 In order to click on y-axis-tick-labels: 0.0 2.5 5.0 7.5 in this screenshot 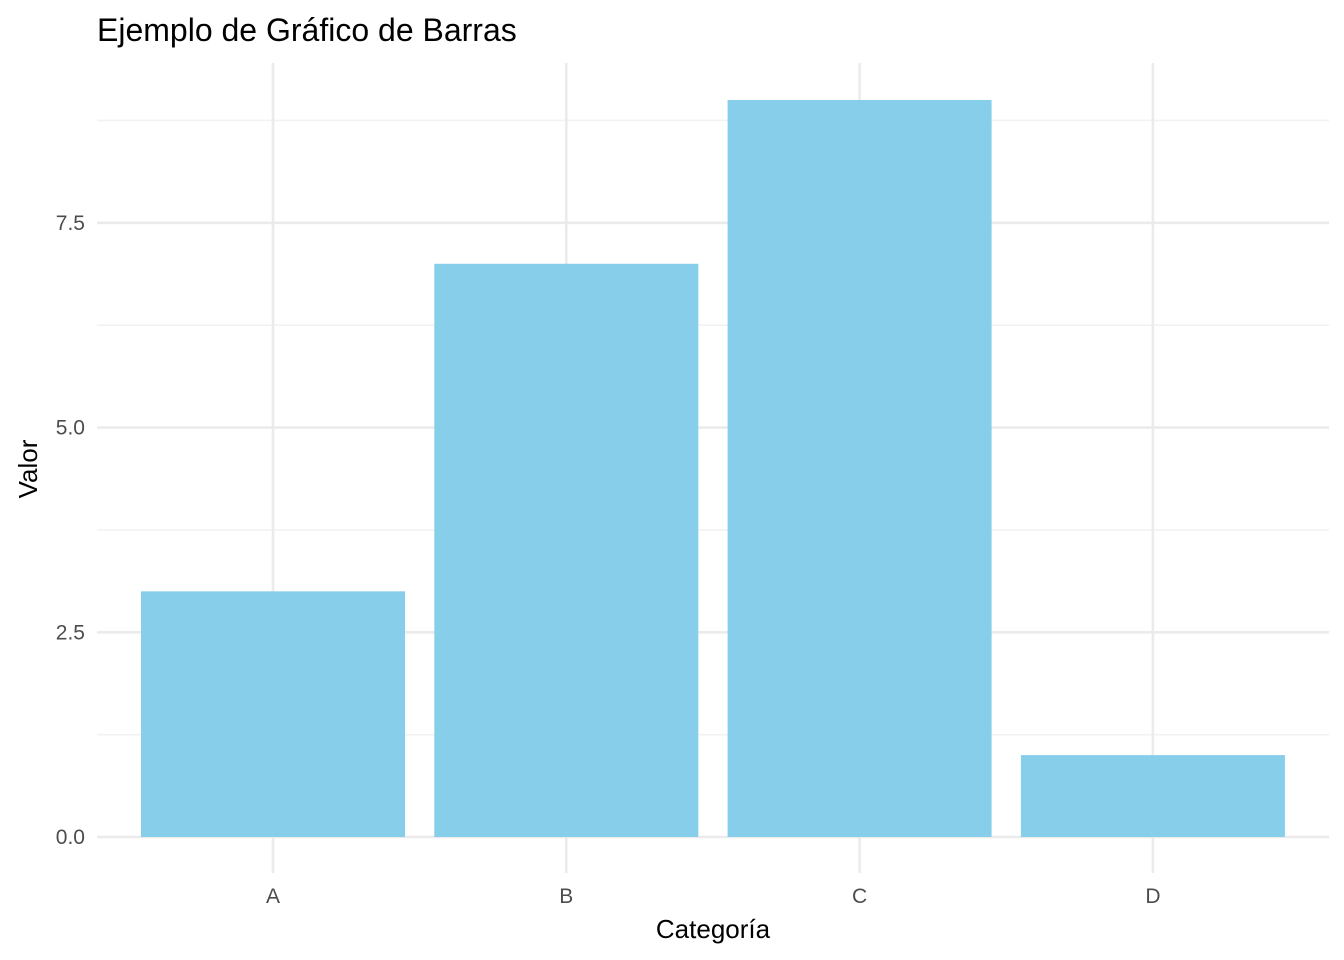, I will do `click(70, 530)`.